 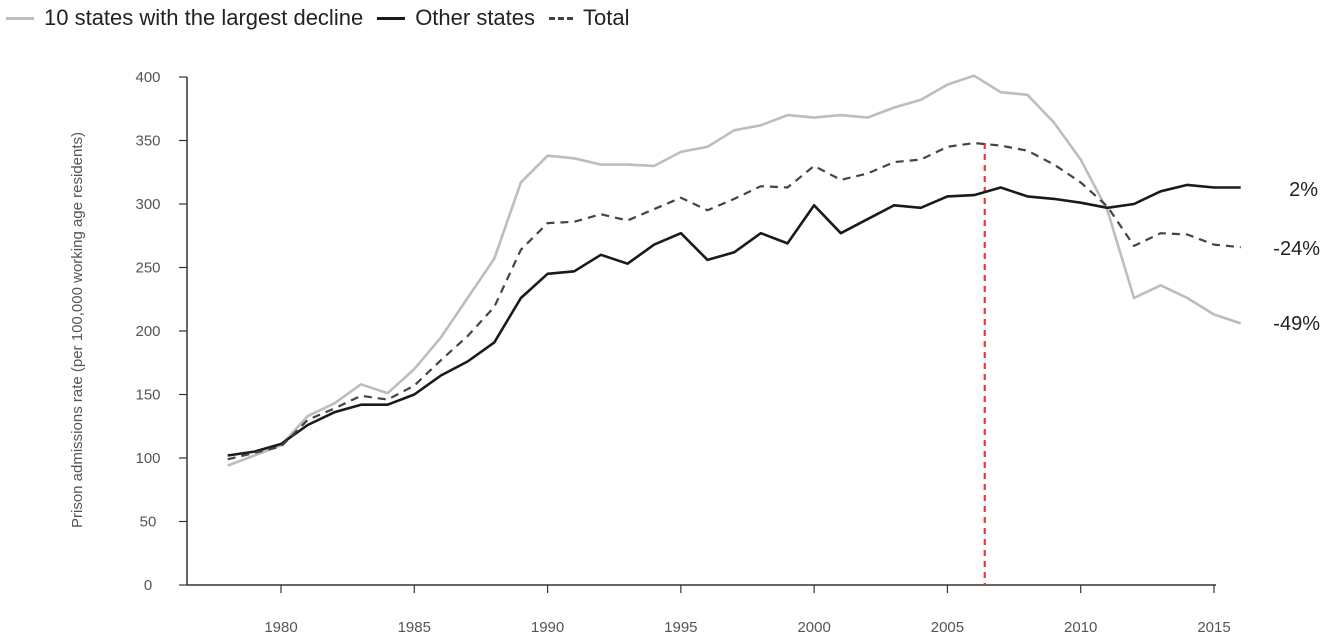 I want to click on y-tick-label: 150, so click(x=147, y=395).